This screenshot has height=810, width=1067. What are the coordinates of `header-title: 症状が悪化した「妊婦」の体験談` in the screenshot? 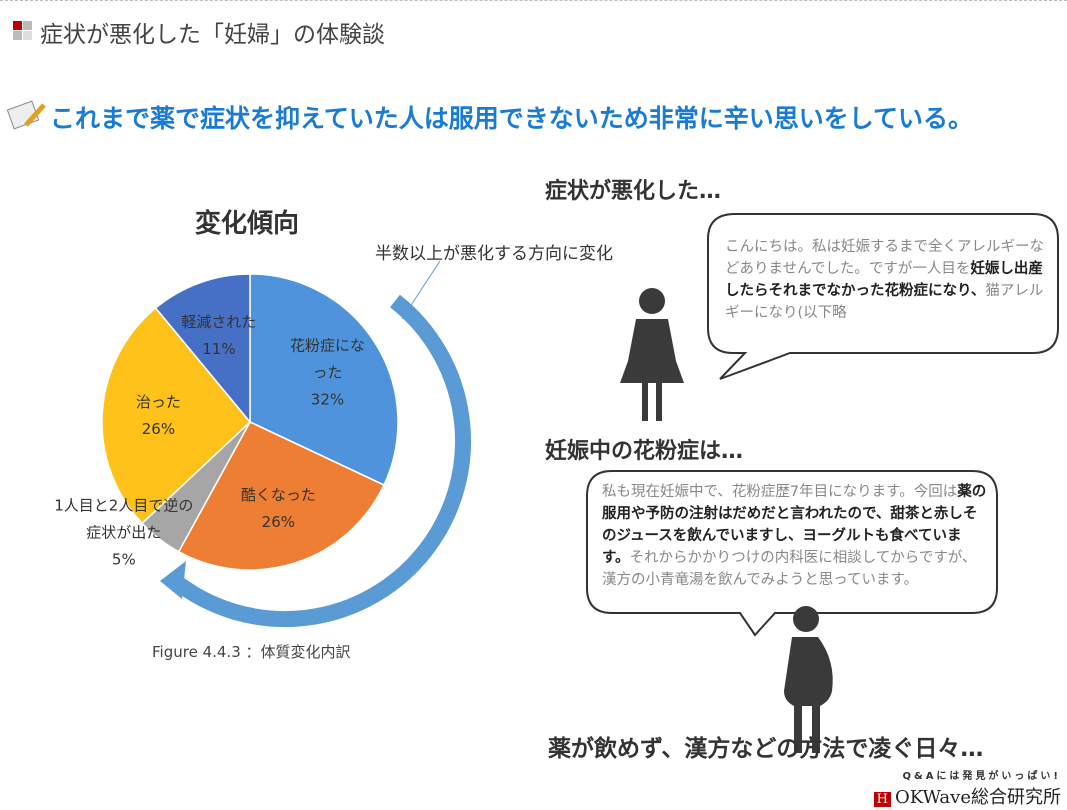 It's located at (212, 35).